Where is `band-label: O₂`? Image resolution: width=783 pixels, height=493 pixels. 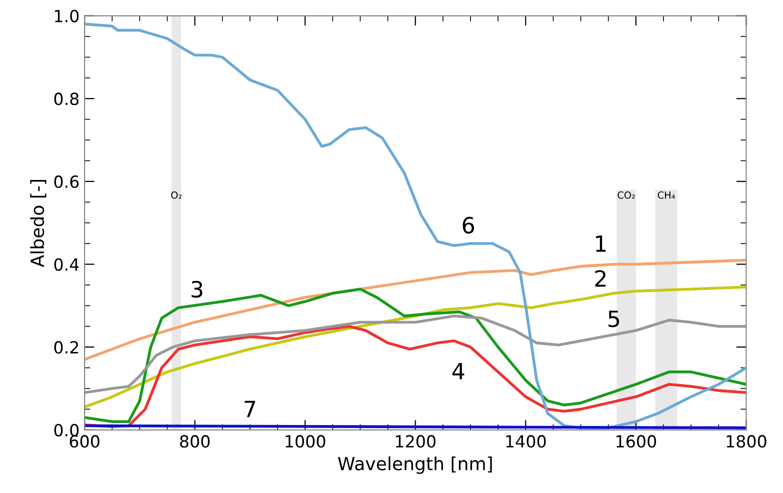
band-label: O₂ is located at coordinates (176, 195).